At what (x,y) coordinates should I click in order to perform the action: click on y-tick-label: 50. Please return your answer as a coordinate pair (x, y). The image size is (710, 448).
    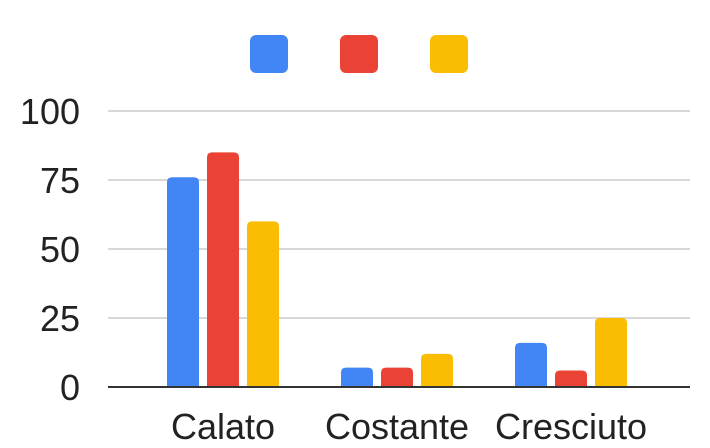
    Looking at the image, I should click on (60, 249).